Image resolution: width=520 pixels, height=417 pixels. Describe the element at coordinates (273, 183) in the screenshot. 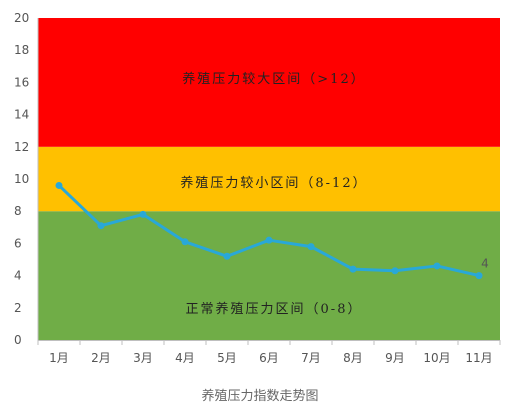

I see `zone-label-1: 养殖压力较小区间（8-12）` at that location.